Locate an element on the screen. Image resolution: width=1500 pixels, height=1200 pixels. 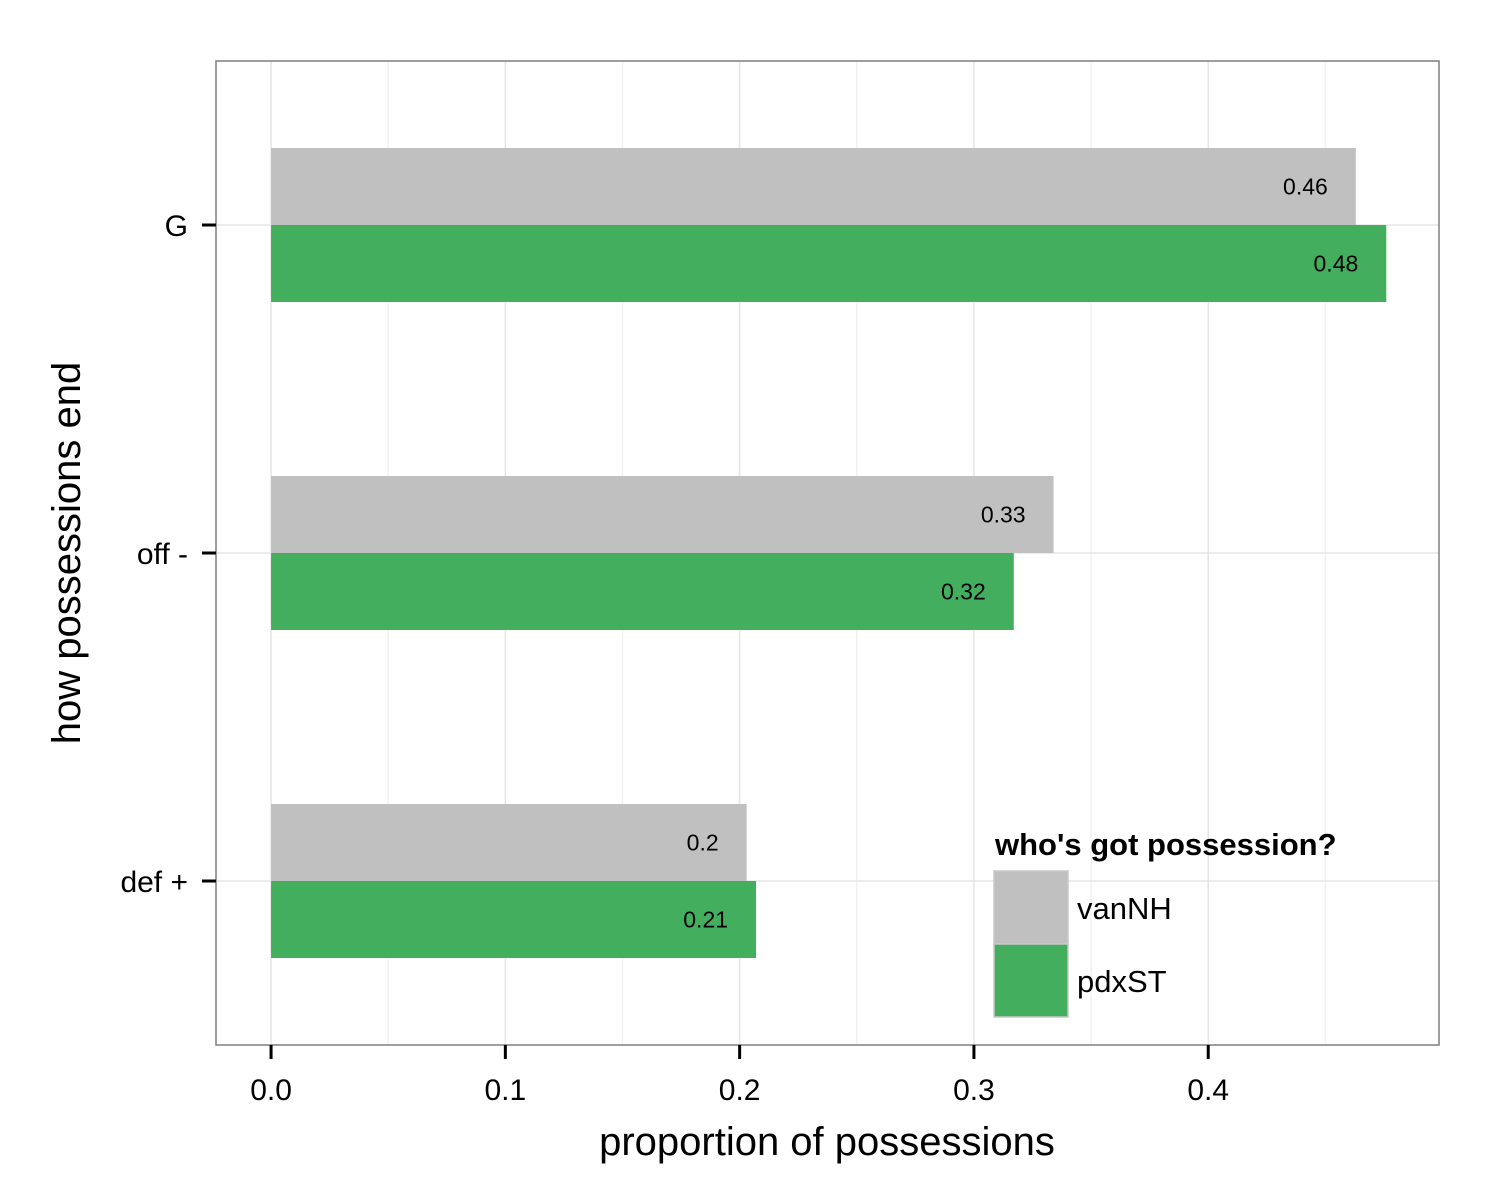
legend-label-pdxST: pdxST is located at coordinates (1122, 981).